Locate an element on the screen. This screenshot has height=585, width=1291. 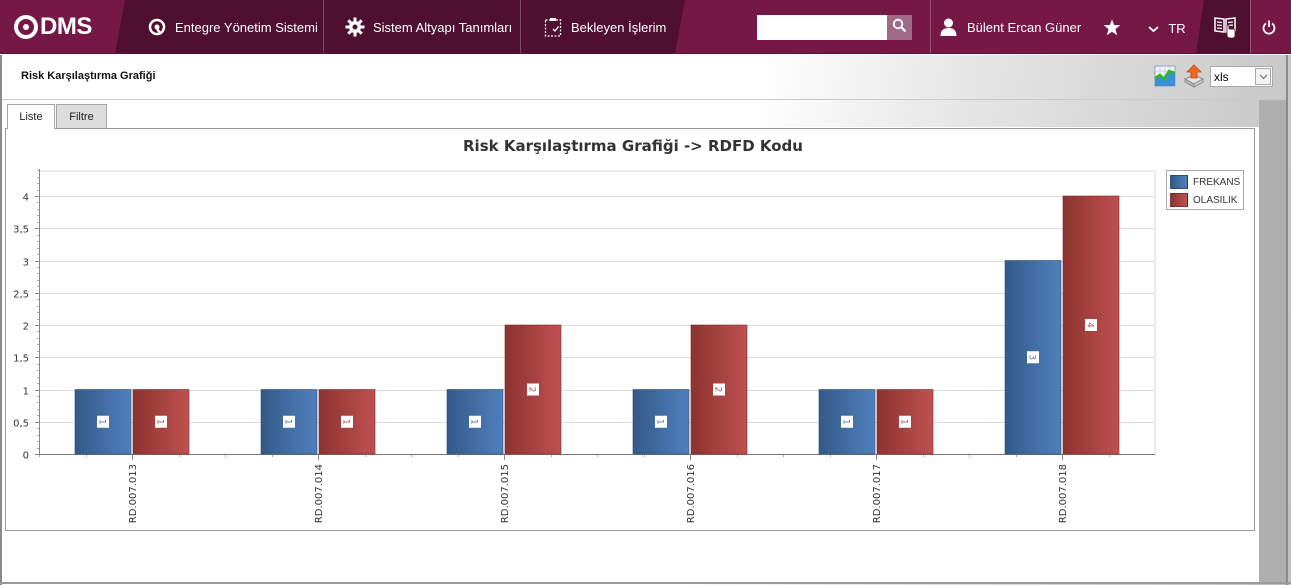
qdms-logo: DMS is located at coordinates (53, 27).